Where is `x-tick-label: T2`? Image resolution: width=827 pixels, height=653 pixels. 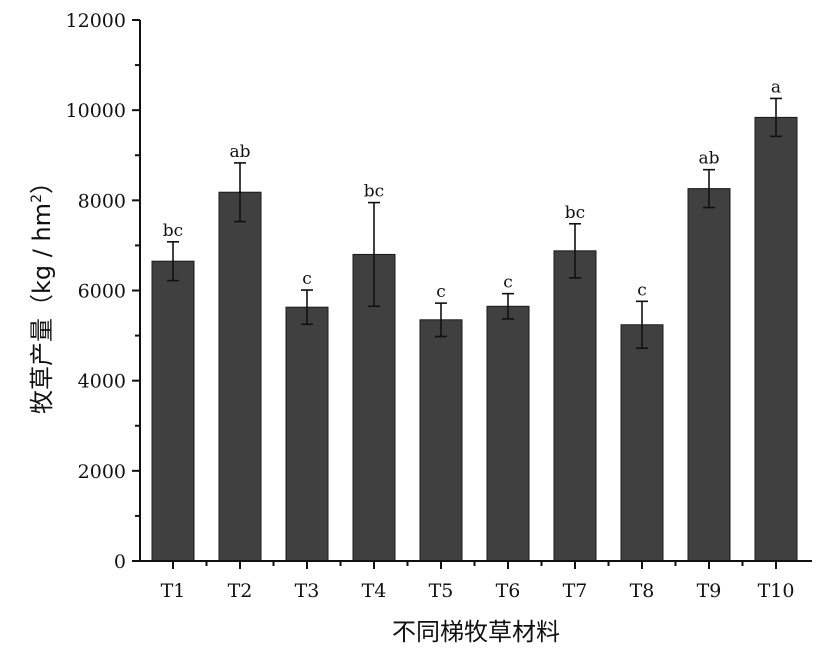
x-tick-label: T2 is located at coordinates (240, 591).